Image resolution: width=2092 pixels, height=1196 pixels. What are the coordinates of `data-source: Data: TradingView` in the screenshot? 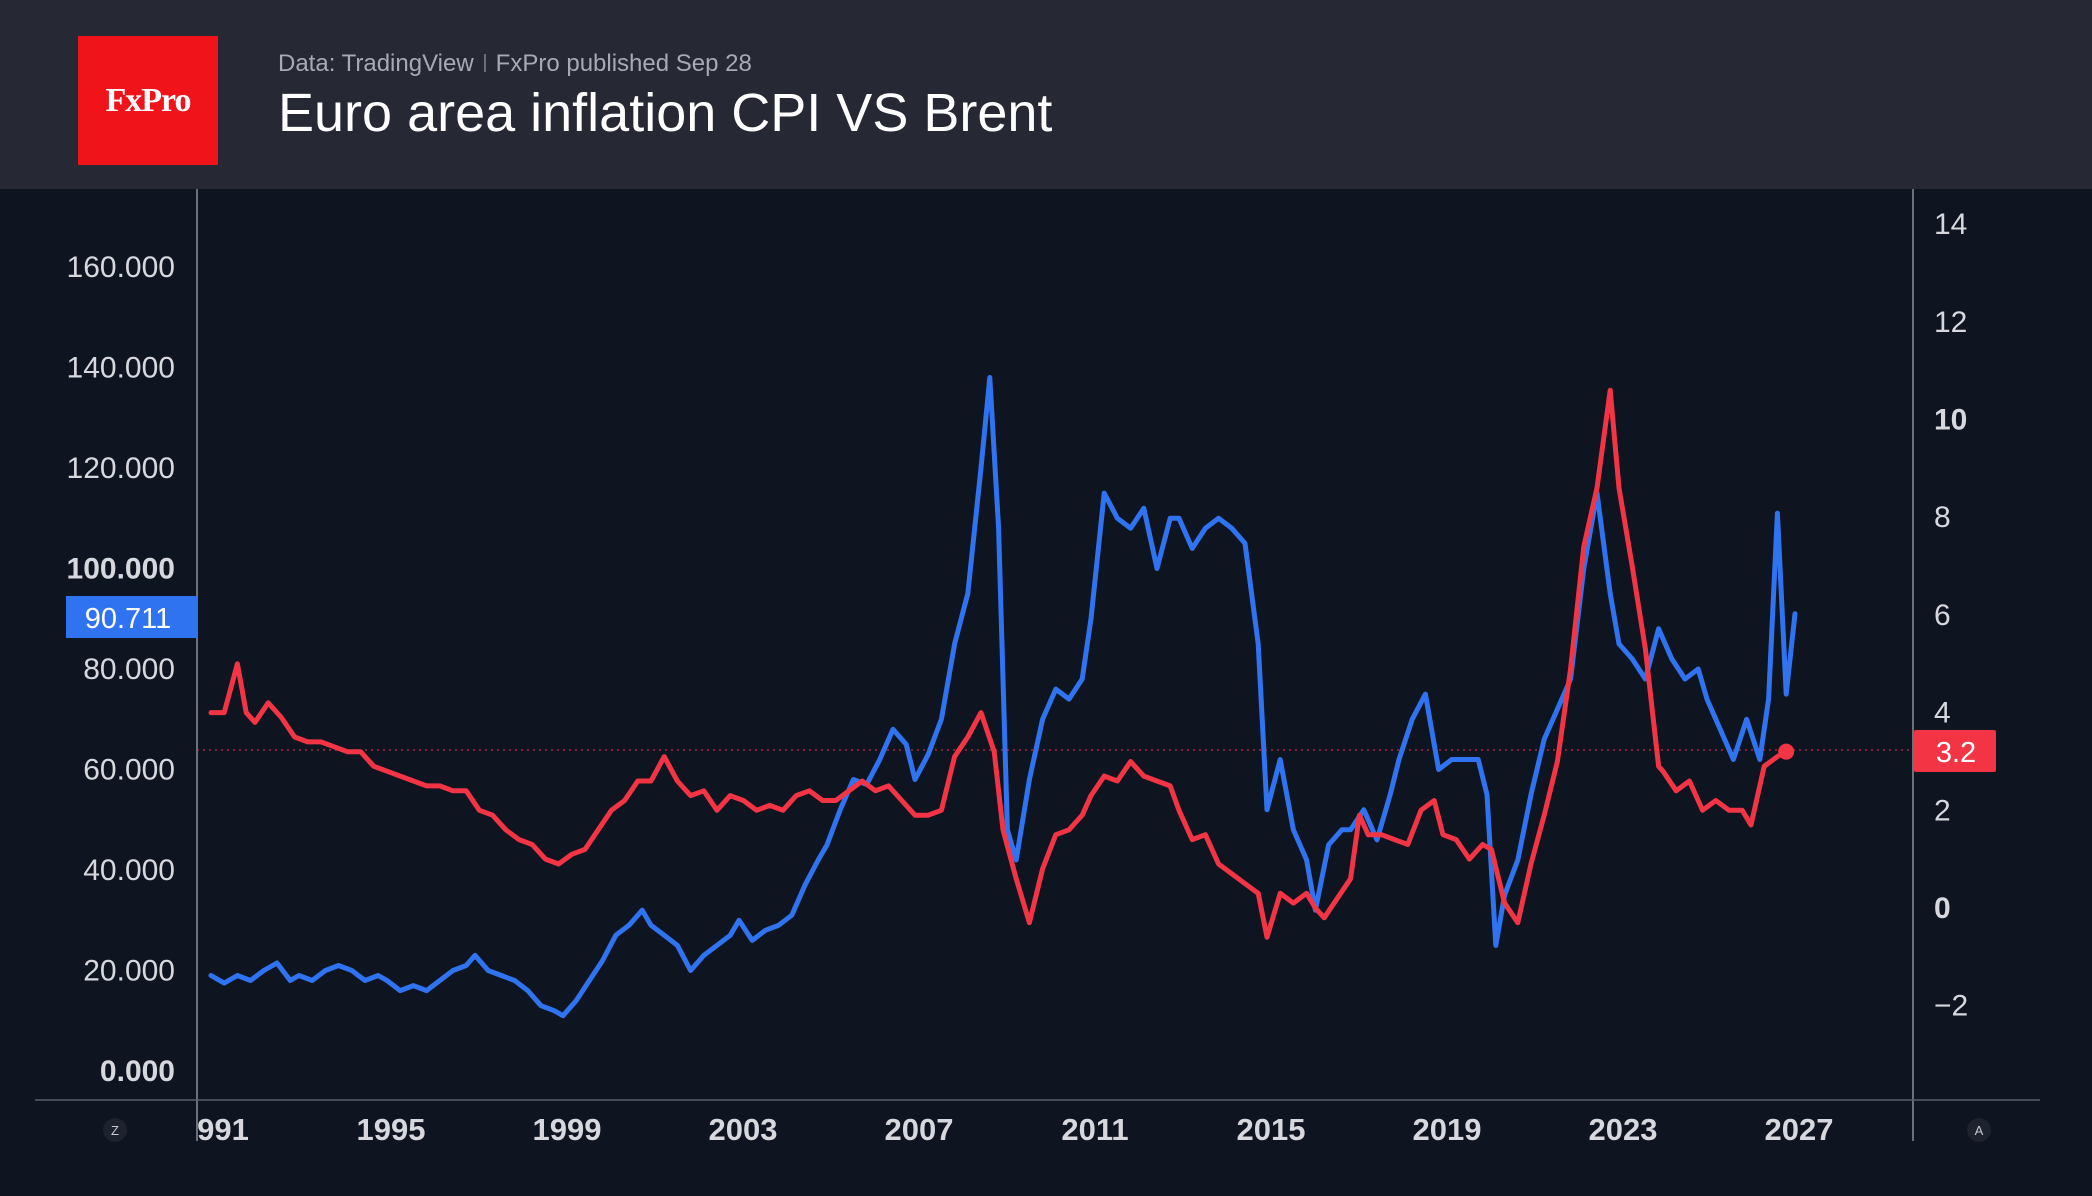 It's located at (376, 63).